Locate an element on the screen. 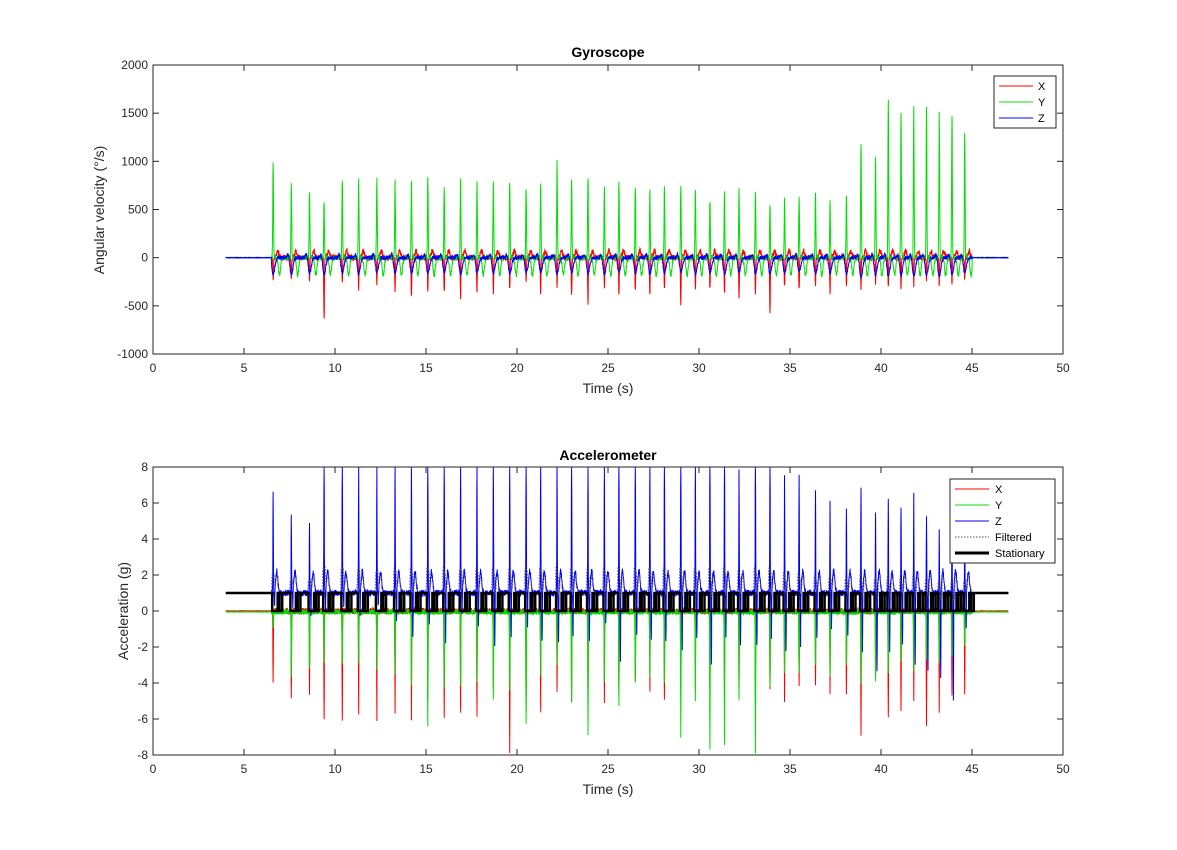 This screenshot has width=1177, height=850. gyroscope-ylabel: Angular velocity (°/s) is located at coordinates (99, 210).